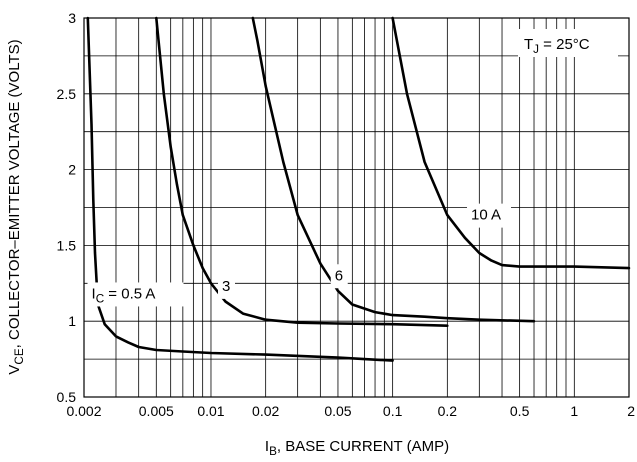  Describe the element at coordinates (72, 170) in the screenshot. I see `y-tick-label: 2` at that location.